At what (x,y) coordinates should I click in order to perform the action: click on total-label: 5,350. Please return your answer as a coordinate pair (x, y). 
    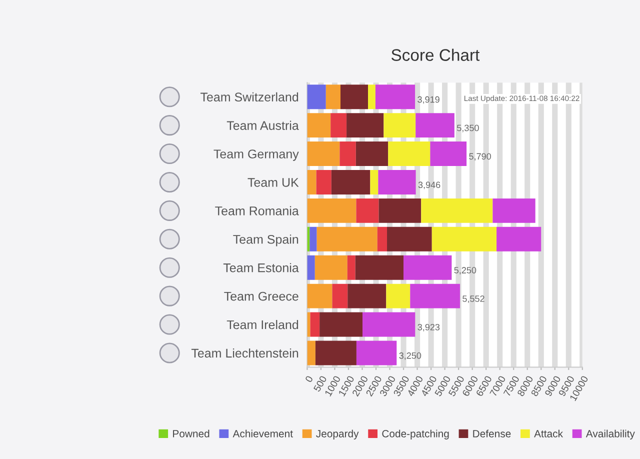
    Looking at the image, I should click on (467, 128).